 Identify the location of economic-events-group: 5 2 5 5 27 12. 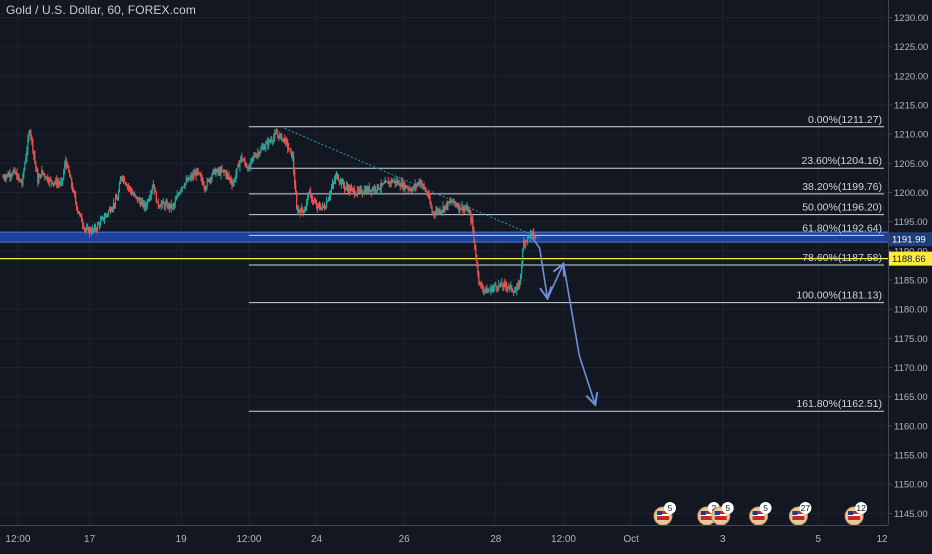
(760, 514).